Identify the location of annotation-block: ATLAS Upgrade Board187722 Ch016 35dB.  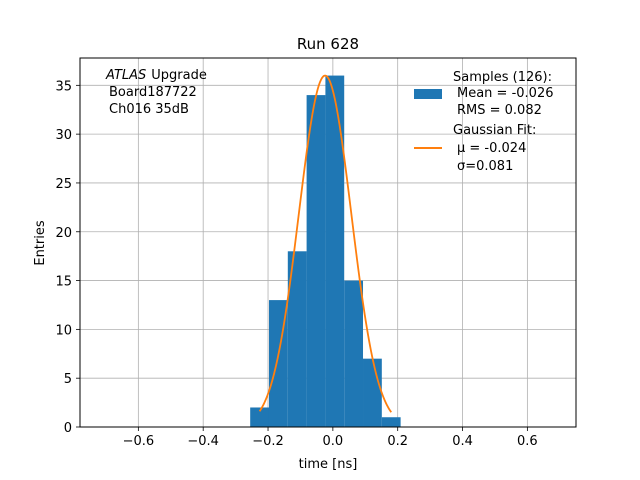
(156, 92).